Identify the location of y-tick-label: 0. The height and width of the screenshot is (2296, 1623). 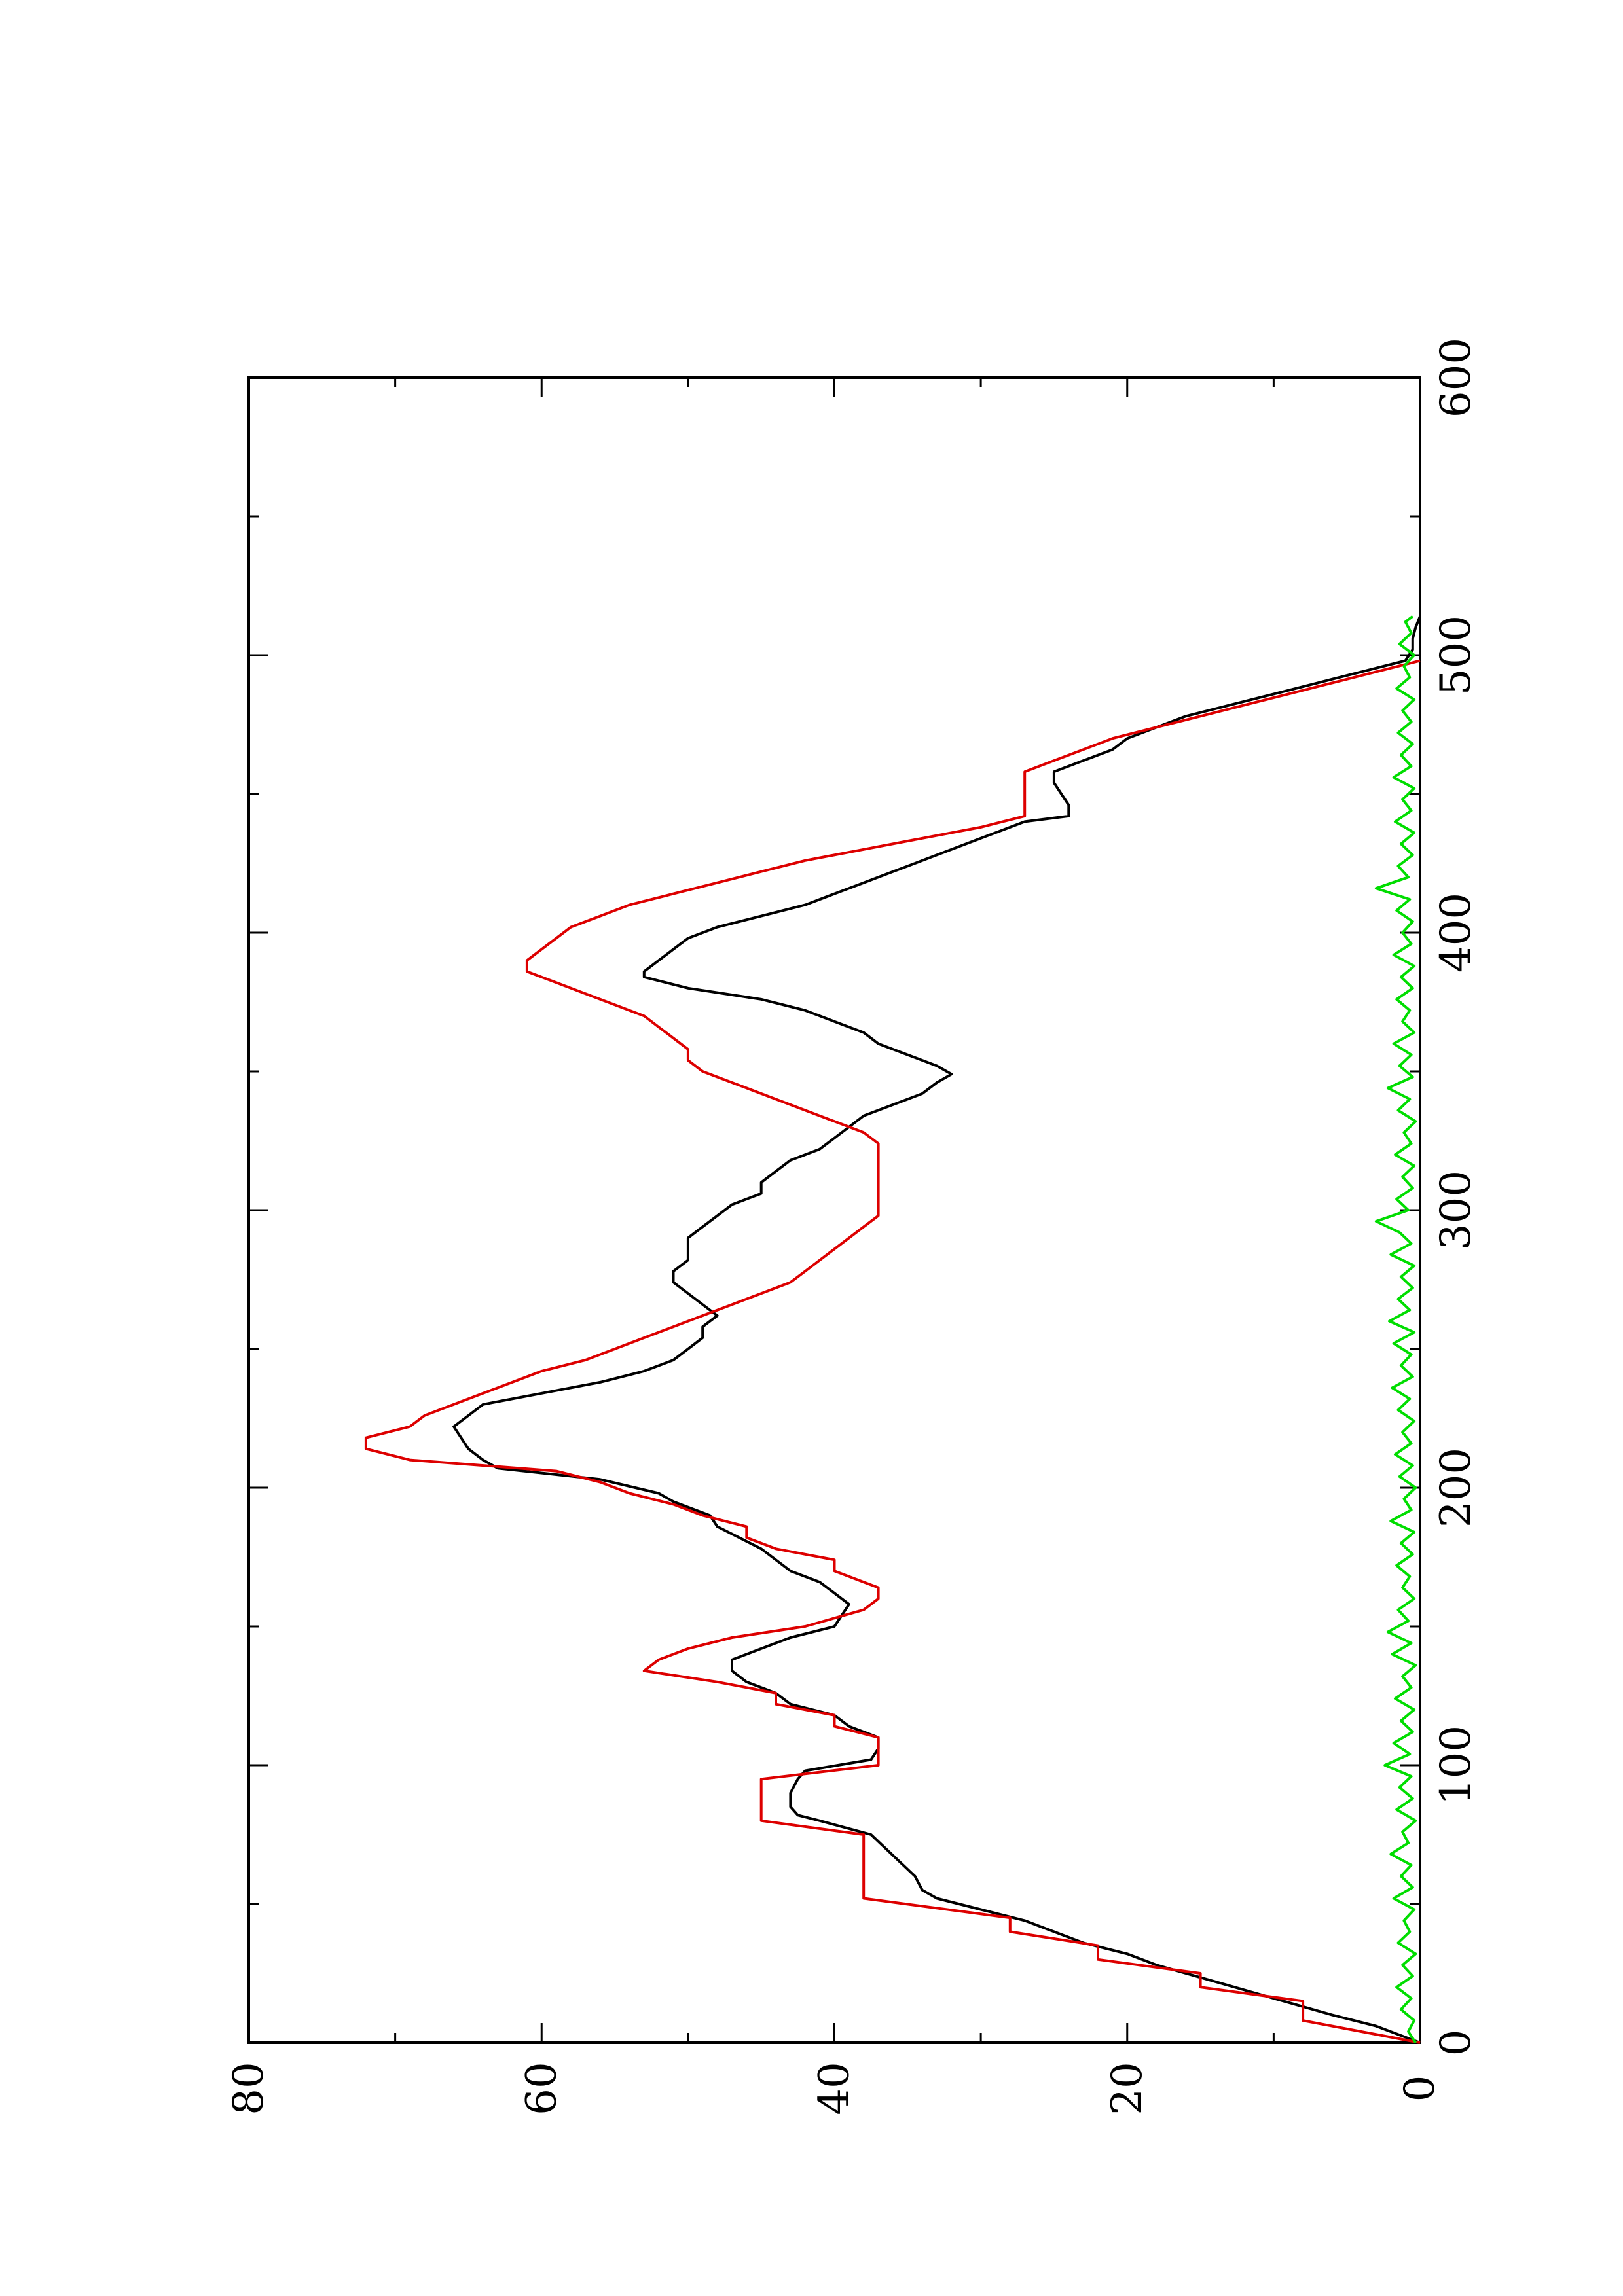
(1420, 2088).